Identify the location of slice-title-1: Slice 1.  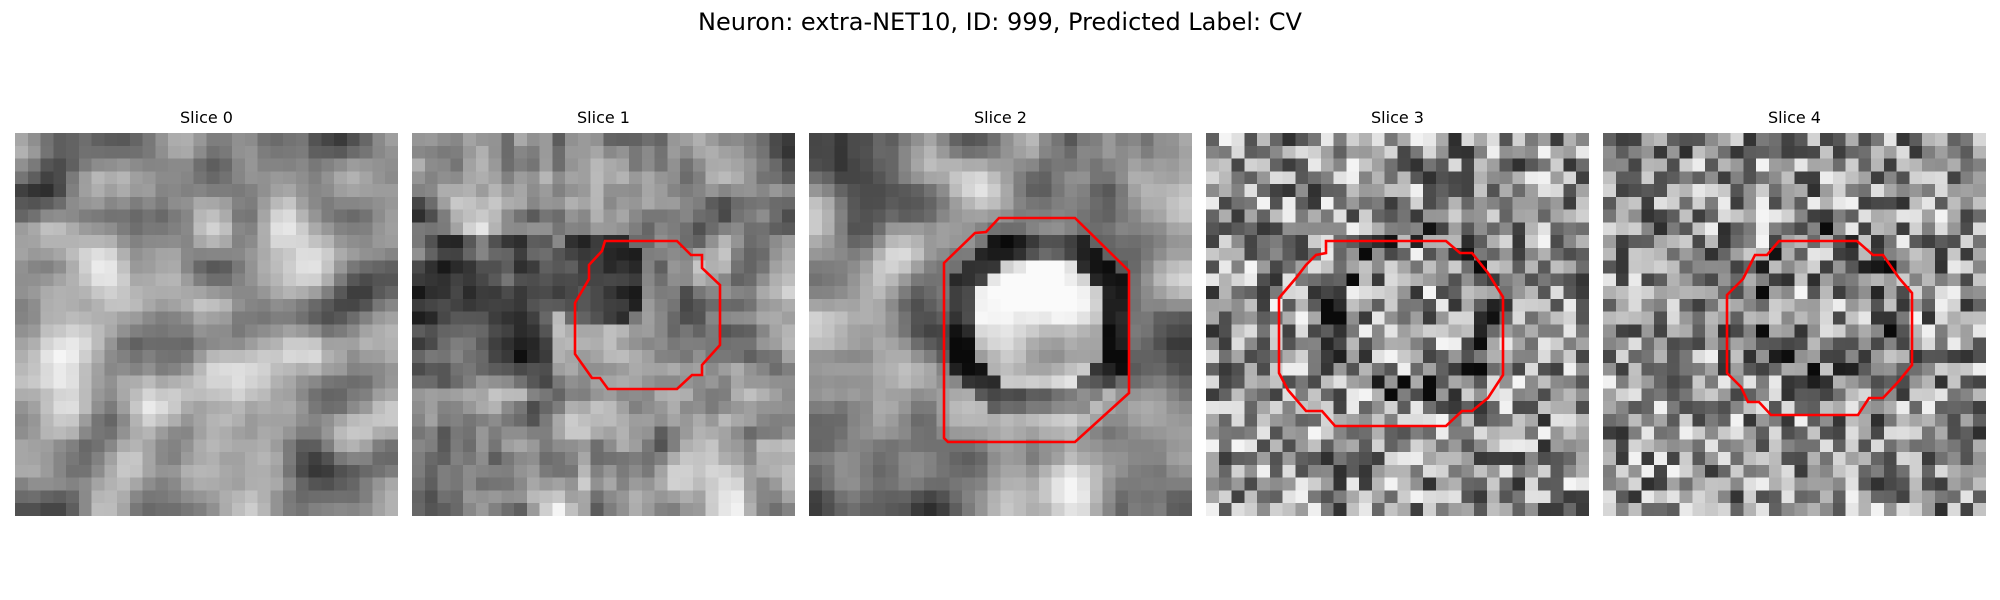
(603, 117).